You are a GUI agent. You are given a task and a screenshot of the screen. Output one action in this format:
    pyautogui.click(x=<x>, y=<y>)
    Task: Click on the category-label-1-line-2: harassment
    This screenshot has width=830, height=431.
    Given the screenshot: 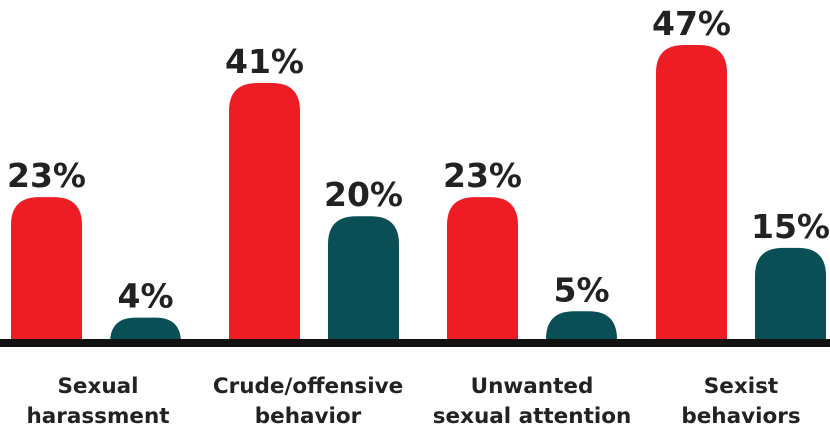 What is the action you would take?
    pyautogui.click(x=97, y=416)
    